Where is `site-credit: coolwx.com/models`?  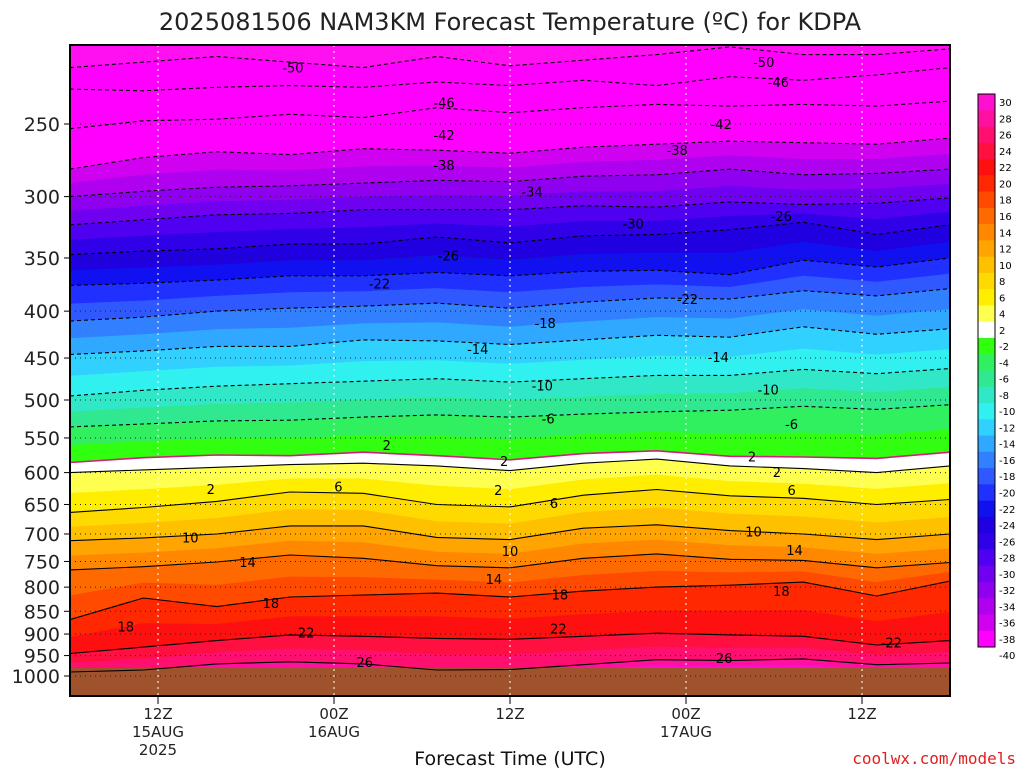 site-credit: coolwx.com/models is located at coordinates (934, 758).